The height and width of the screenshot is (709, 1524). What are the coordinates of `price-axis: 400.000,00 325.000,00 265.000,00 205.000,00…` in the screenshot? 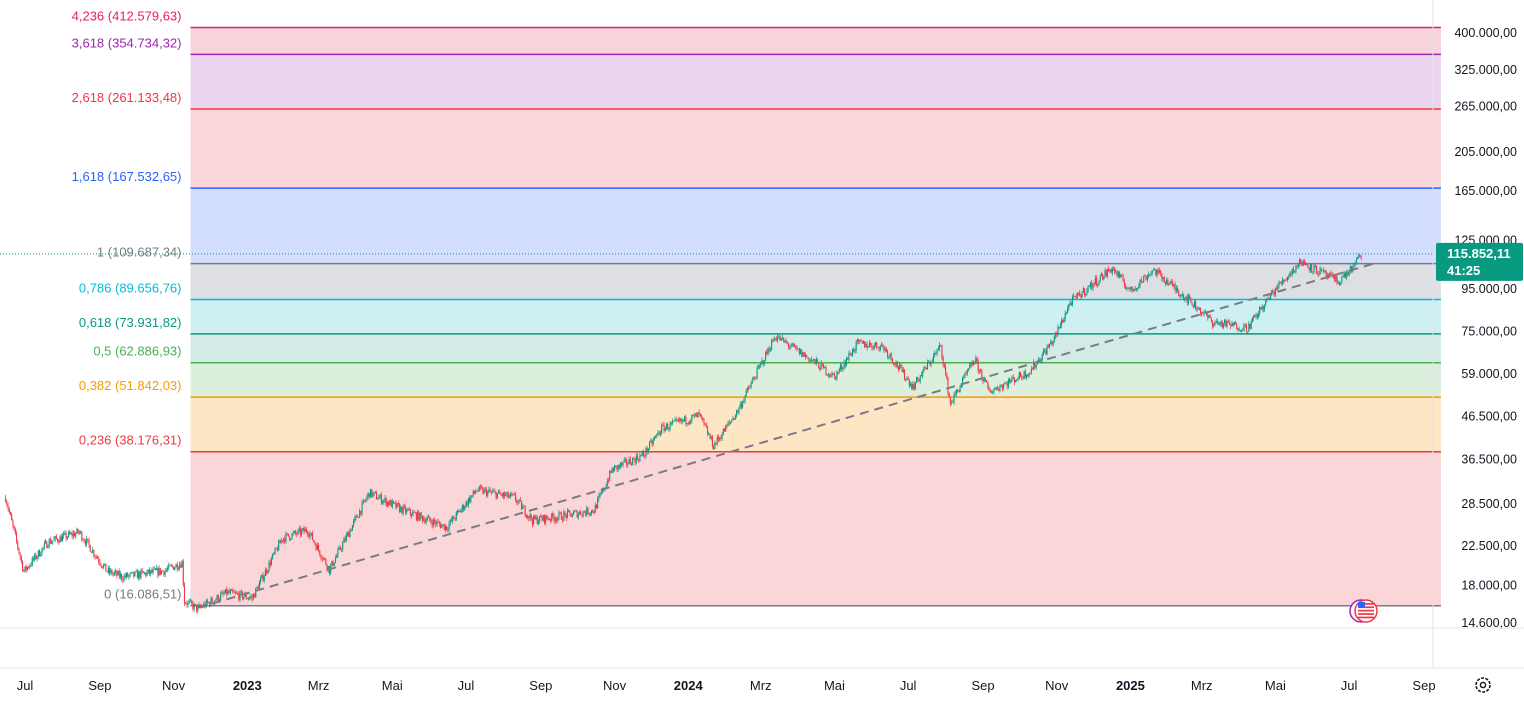 It's located at (1485, 328).